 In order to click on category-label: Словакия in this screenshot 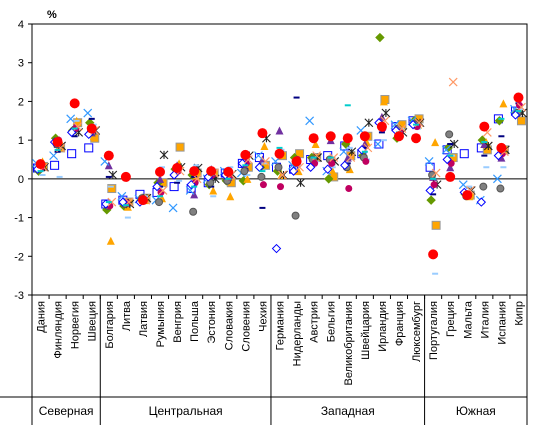, I will do `click(229, 325)`.